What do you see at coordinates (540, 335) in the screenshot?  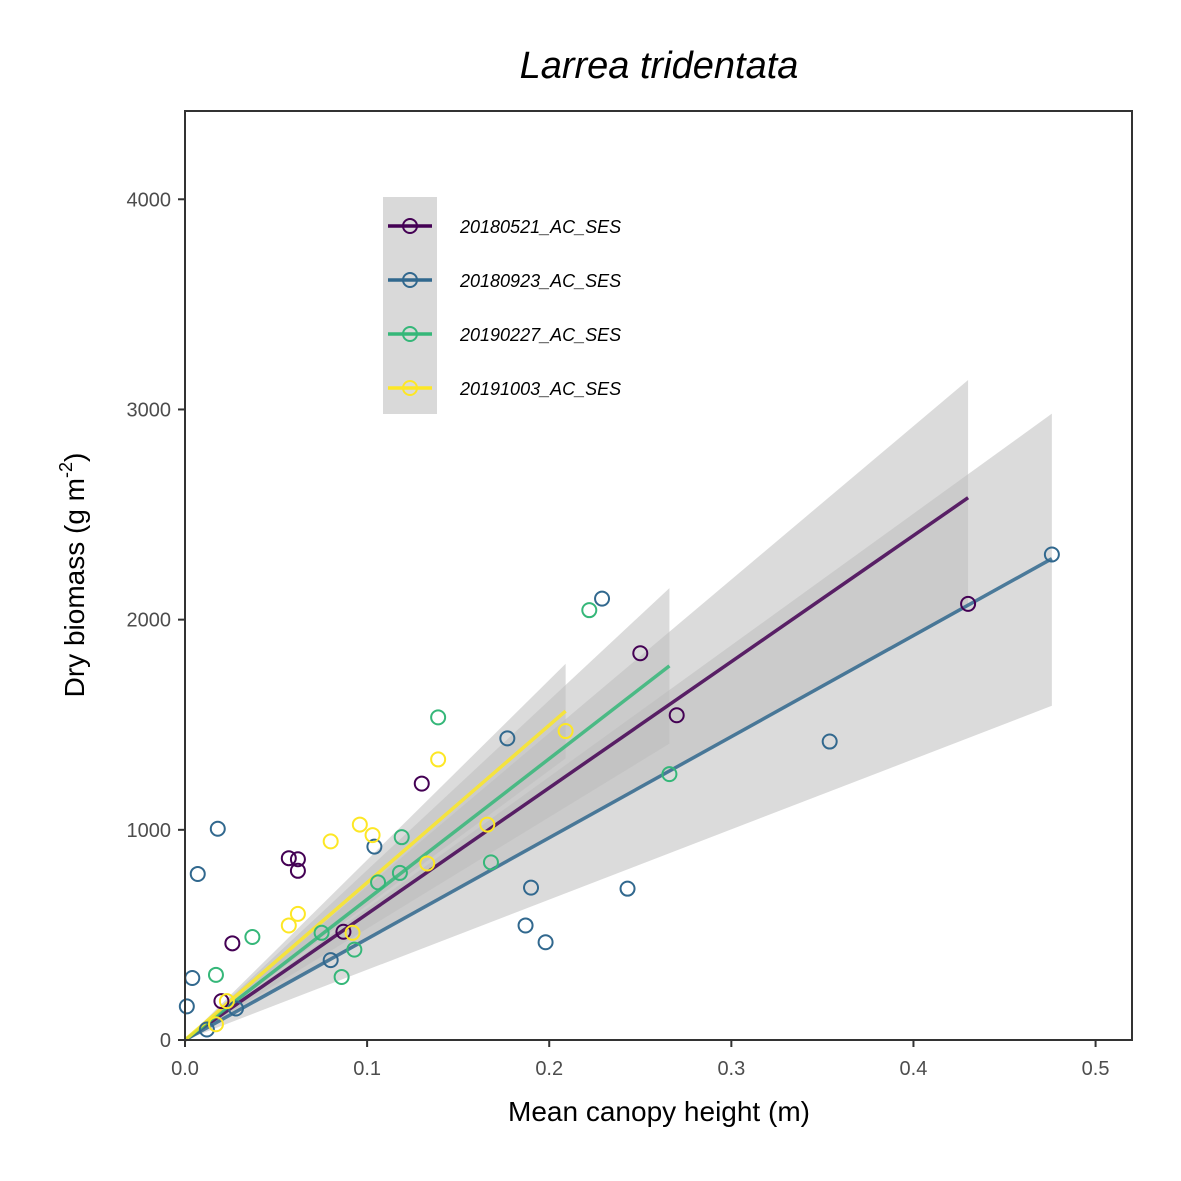 I see `legend-label-3: 20190227_AC_SES` at bounding box center [540, 335].